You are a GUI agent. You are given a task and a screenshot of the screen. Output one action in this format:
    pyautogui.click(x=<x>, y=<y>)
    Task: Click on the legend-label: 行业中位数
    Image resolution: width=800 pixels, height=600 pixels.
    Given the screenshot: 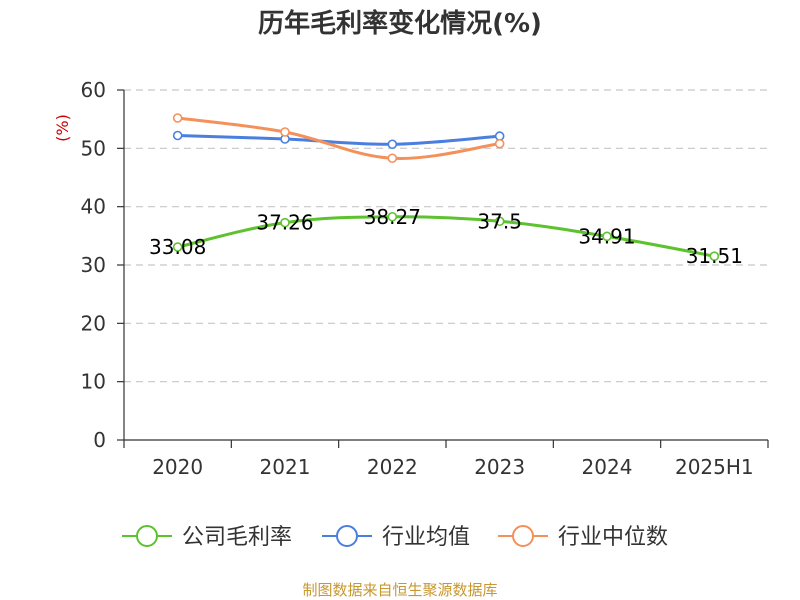 What is the action you would take?
    pyautogui.click(x=613, y=537)
    